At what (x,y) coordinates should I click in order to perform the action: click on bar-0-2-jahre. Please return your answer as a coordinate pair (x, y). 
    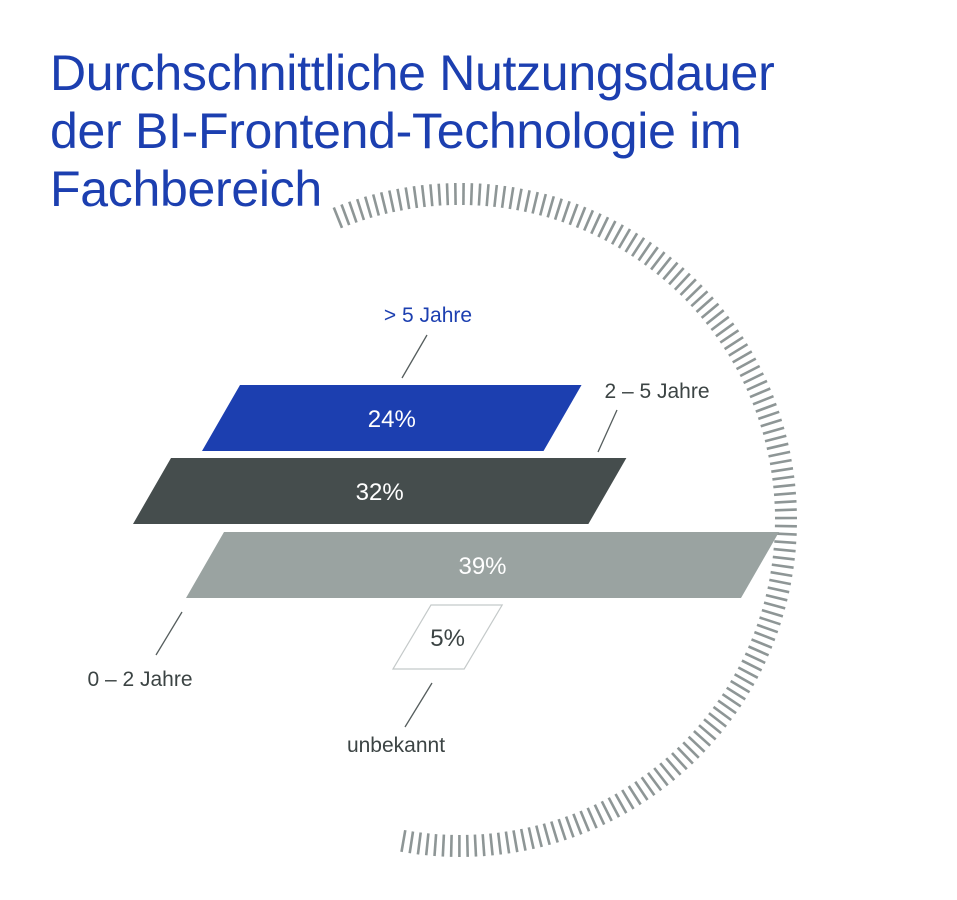
    Looking at the image, I should click on (482, 565).